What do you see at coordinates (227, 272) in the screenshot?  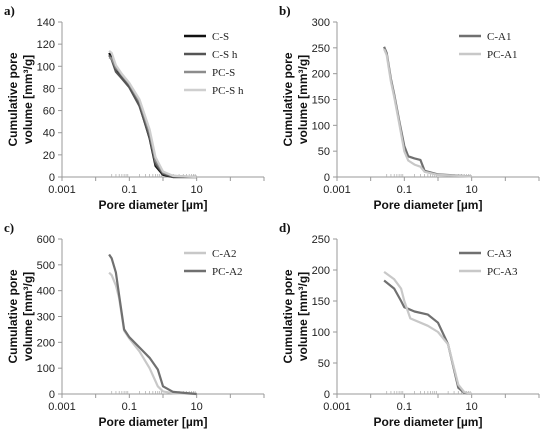 I see `legend-label: PC-A2` at bounding box center [227, 272].